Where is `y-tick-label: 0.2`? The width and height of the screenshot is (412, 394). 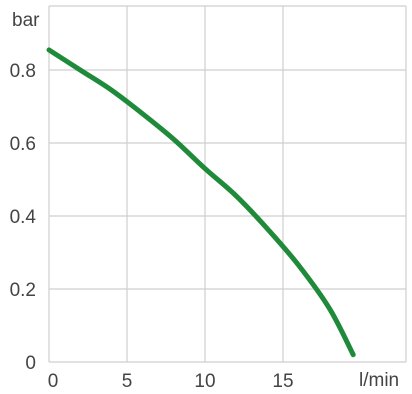 y-tick-label: 0.2 is located at coordinates (23, 290).